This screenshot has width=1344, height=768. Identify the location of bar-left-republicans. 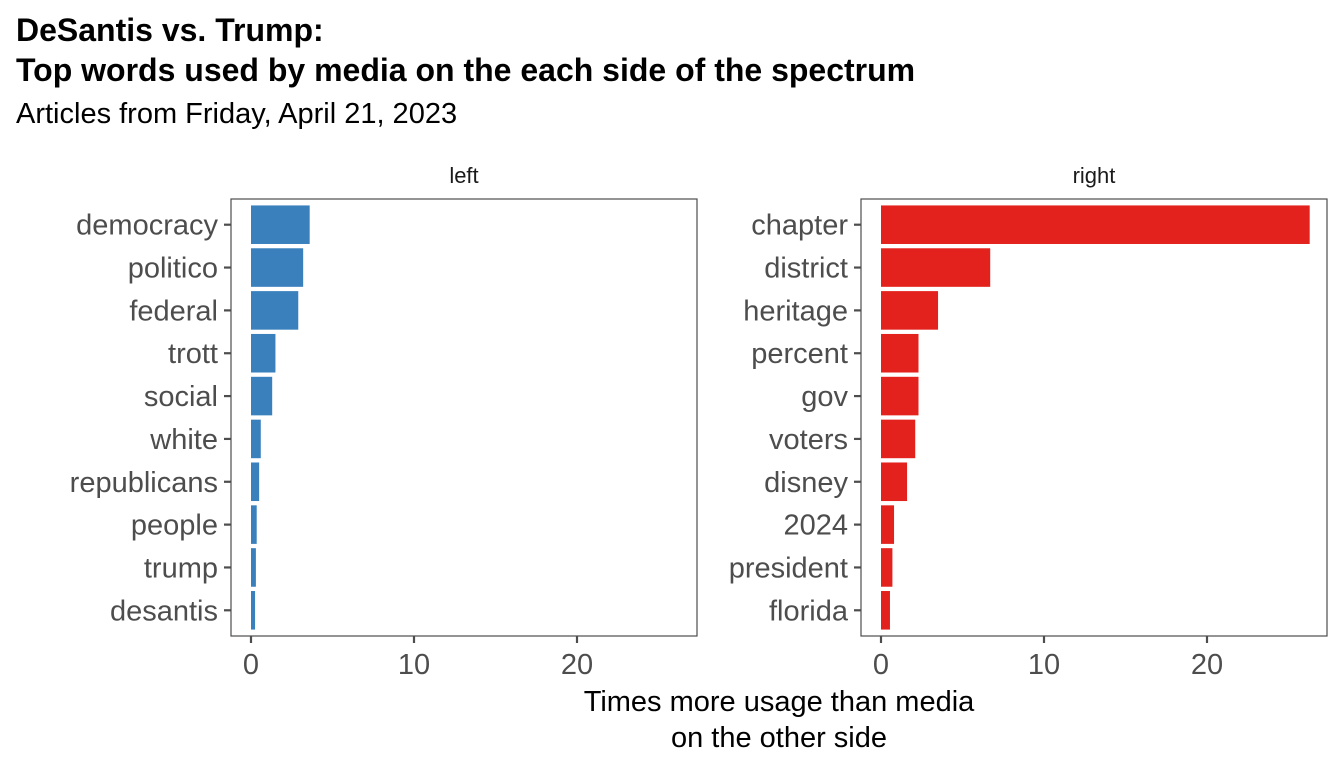
(255, 482).